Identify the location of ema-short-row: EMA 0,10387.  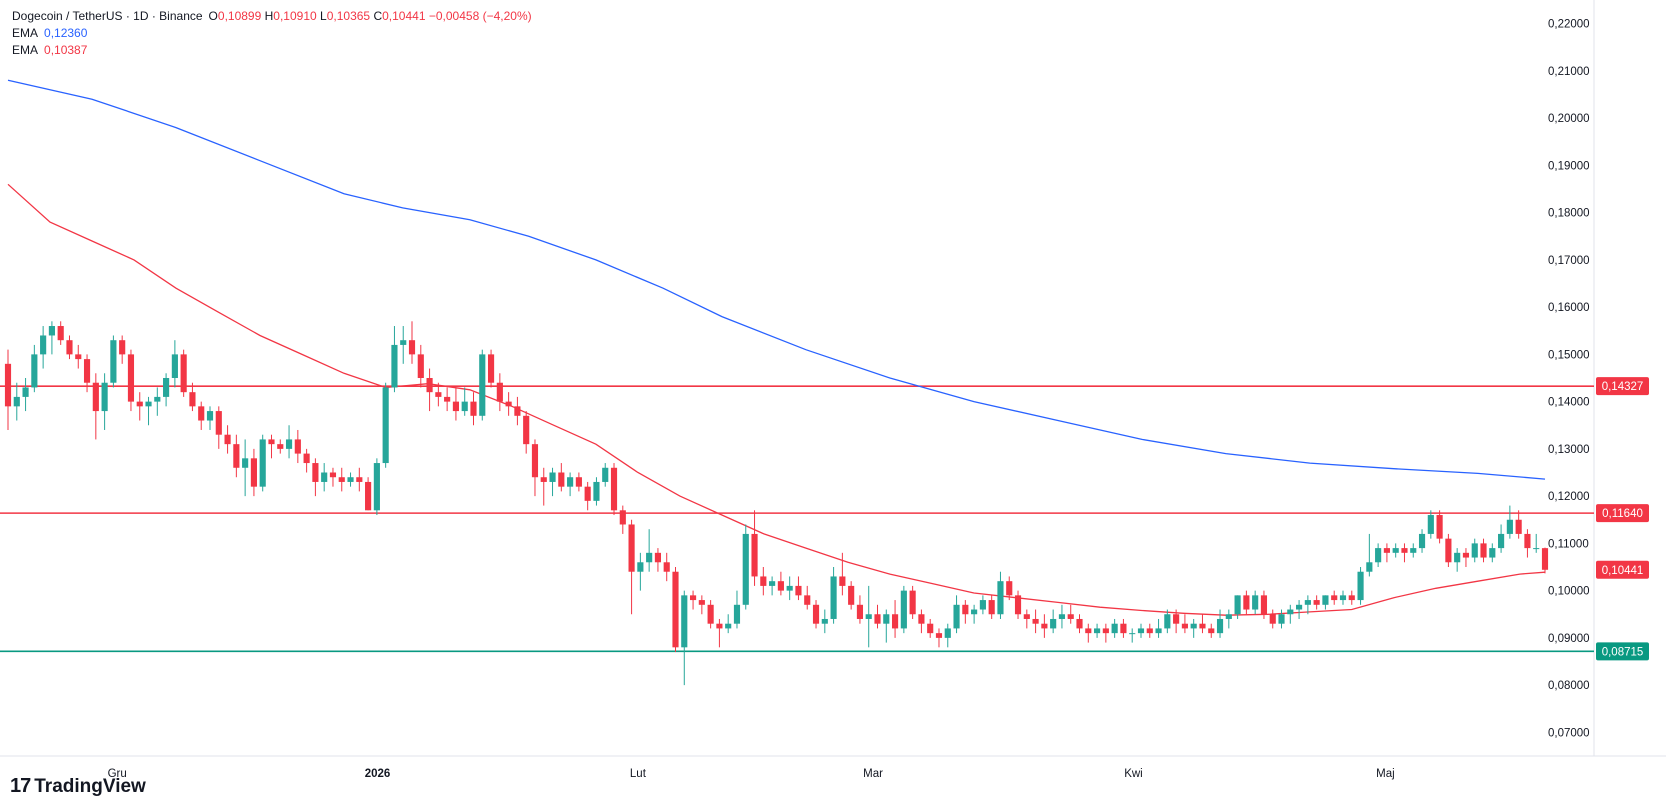
(272, 50).